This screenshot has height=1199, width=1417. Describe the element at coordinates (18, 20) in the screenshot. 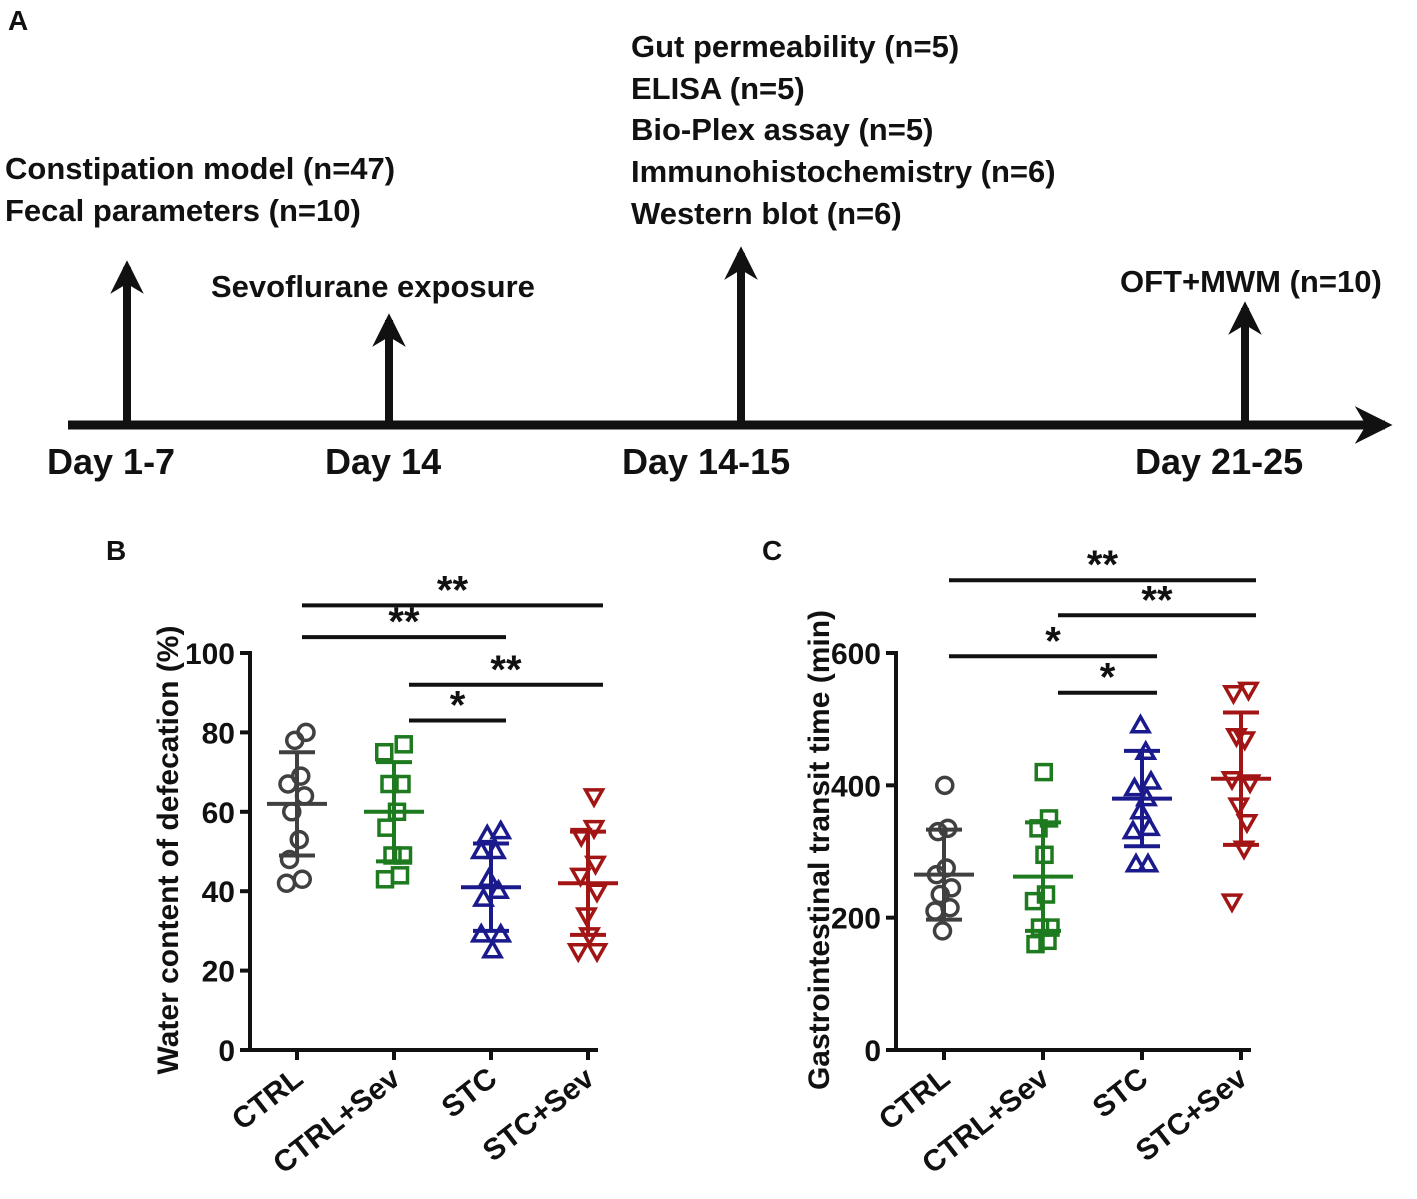

I see `panel-label-a: A` at that location.